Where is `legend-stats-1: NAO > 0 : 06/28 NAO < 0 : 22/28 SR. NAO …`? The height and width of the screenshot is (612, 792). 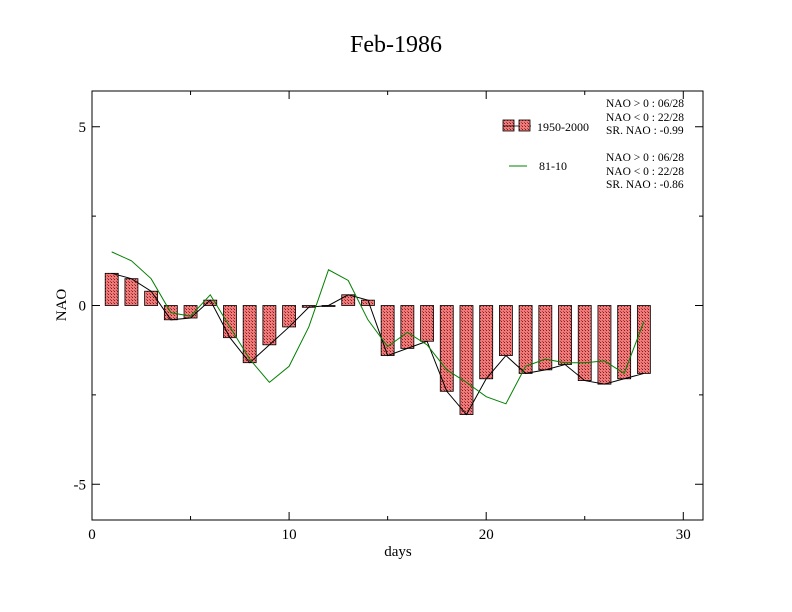
legend-stats-1: NAO > 0 : 06/28 NAO < 0 : 22/28 SR. NAO … is located at coordinates (645, 118).